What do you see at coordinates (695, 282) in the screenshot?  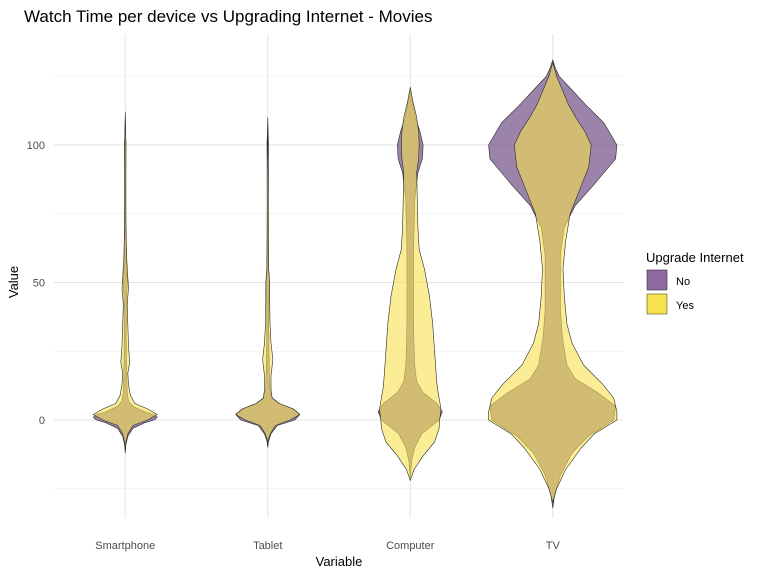 I see `legend: Upgrade Internet No Yes` at bounding box center [695, 282].